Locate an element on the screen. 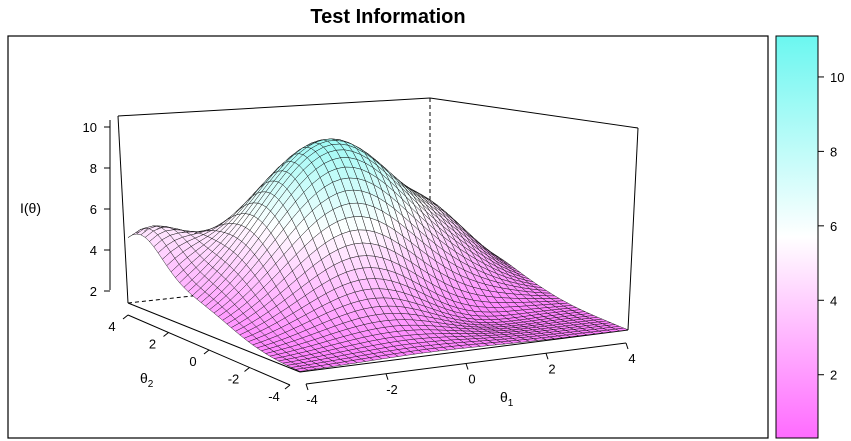 Image resolution: width=851 pixels, height=441 pixels. colorbar-tick-label: 10 is located at coordinates (837, 77).